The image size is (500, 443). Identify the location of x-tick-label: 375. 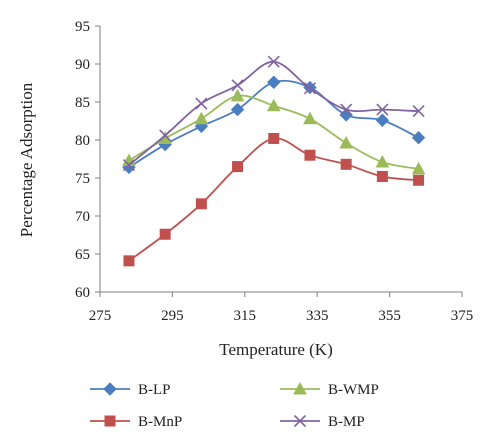
(462, 316).